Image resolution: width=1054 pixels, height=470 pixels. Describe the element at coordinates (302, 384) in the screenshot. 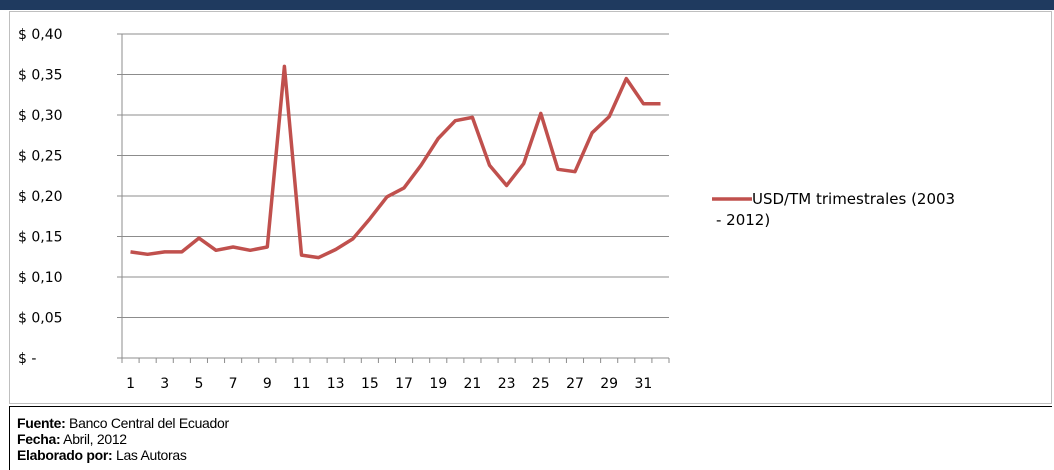

I see `x-tick-label: 11` at that location.